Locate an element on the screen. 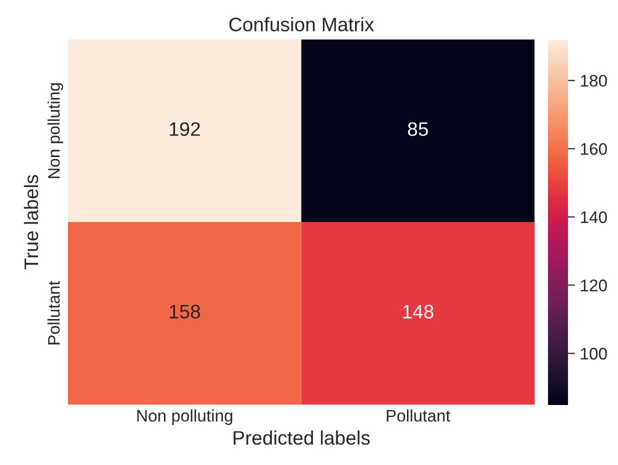 The width and height of the screenshot is (618, 465). data-label: 85 is located at coordinates (418, 129).